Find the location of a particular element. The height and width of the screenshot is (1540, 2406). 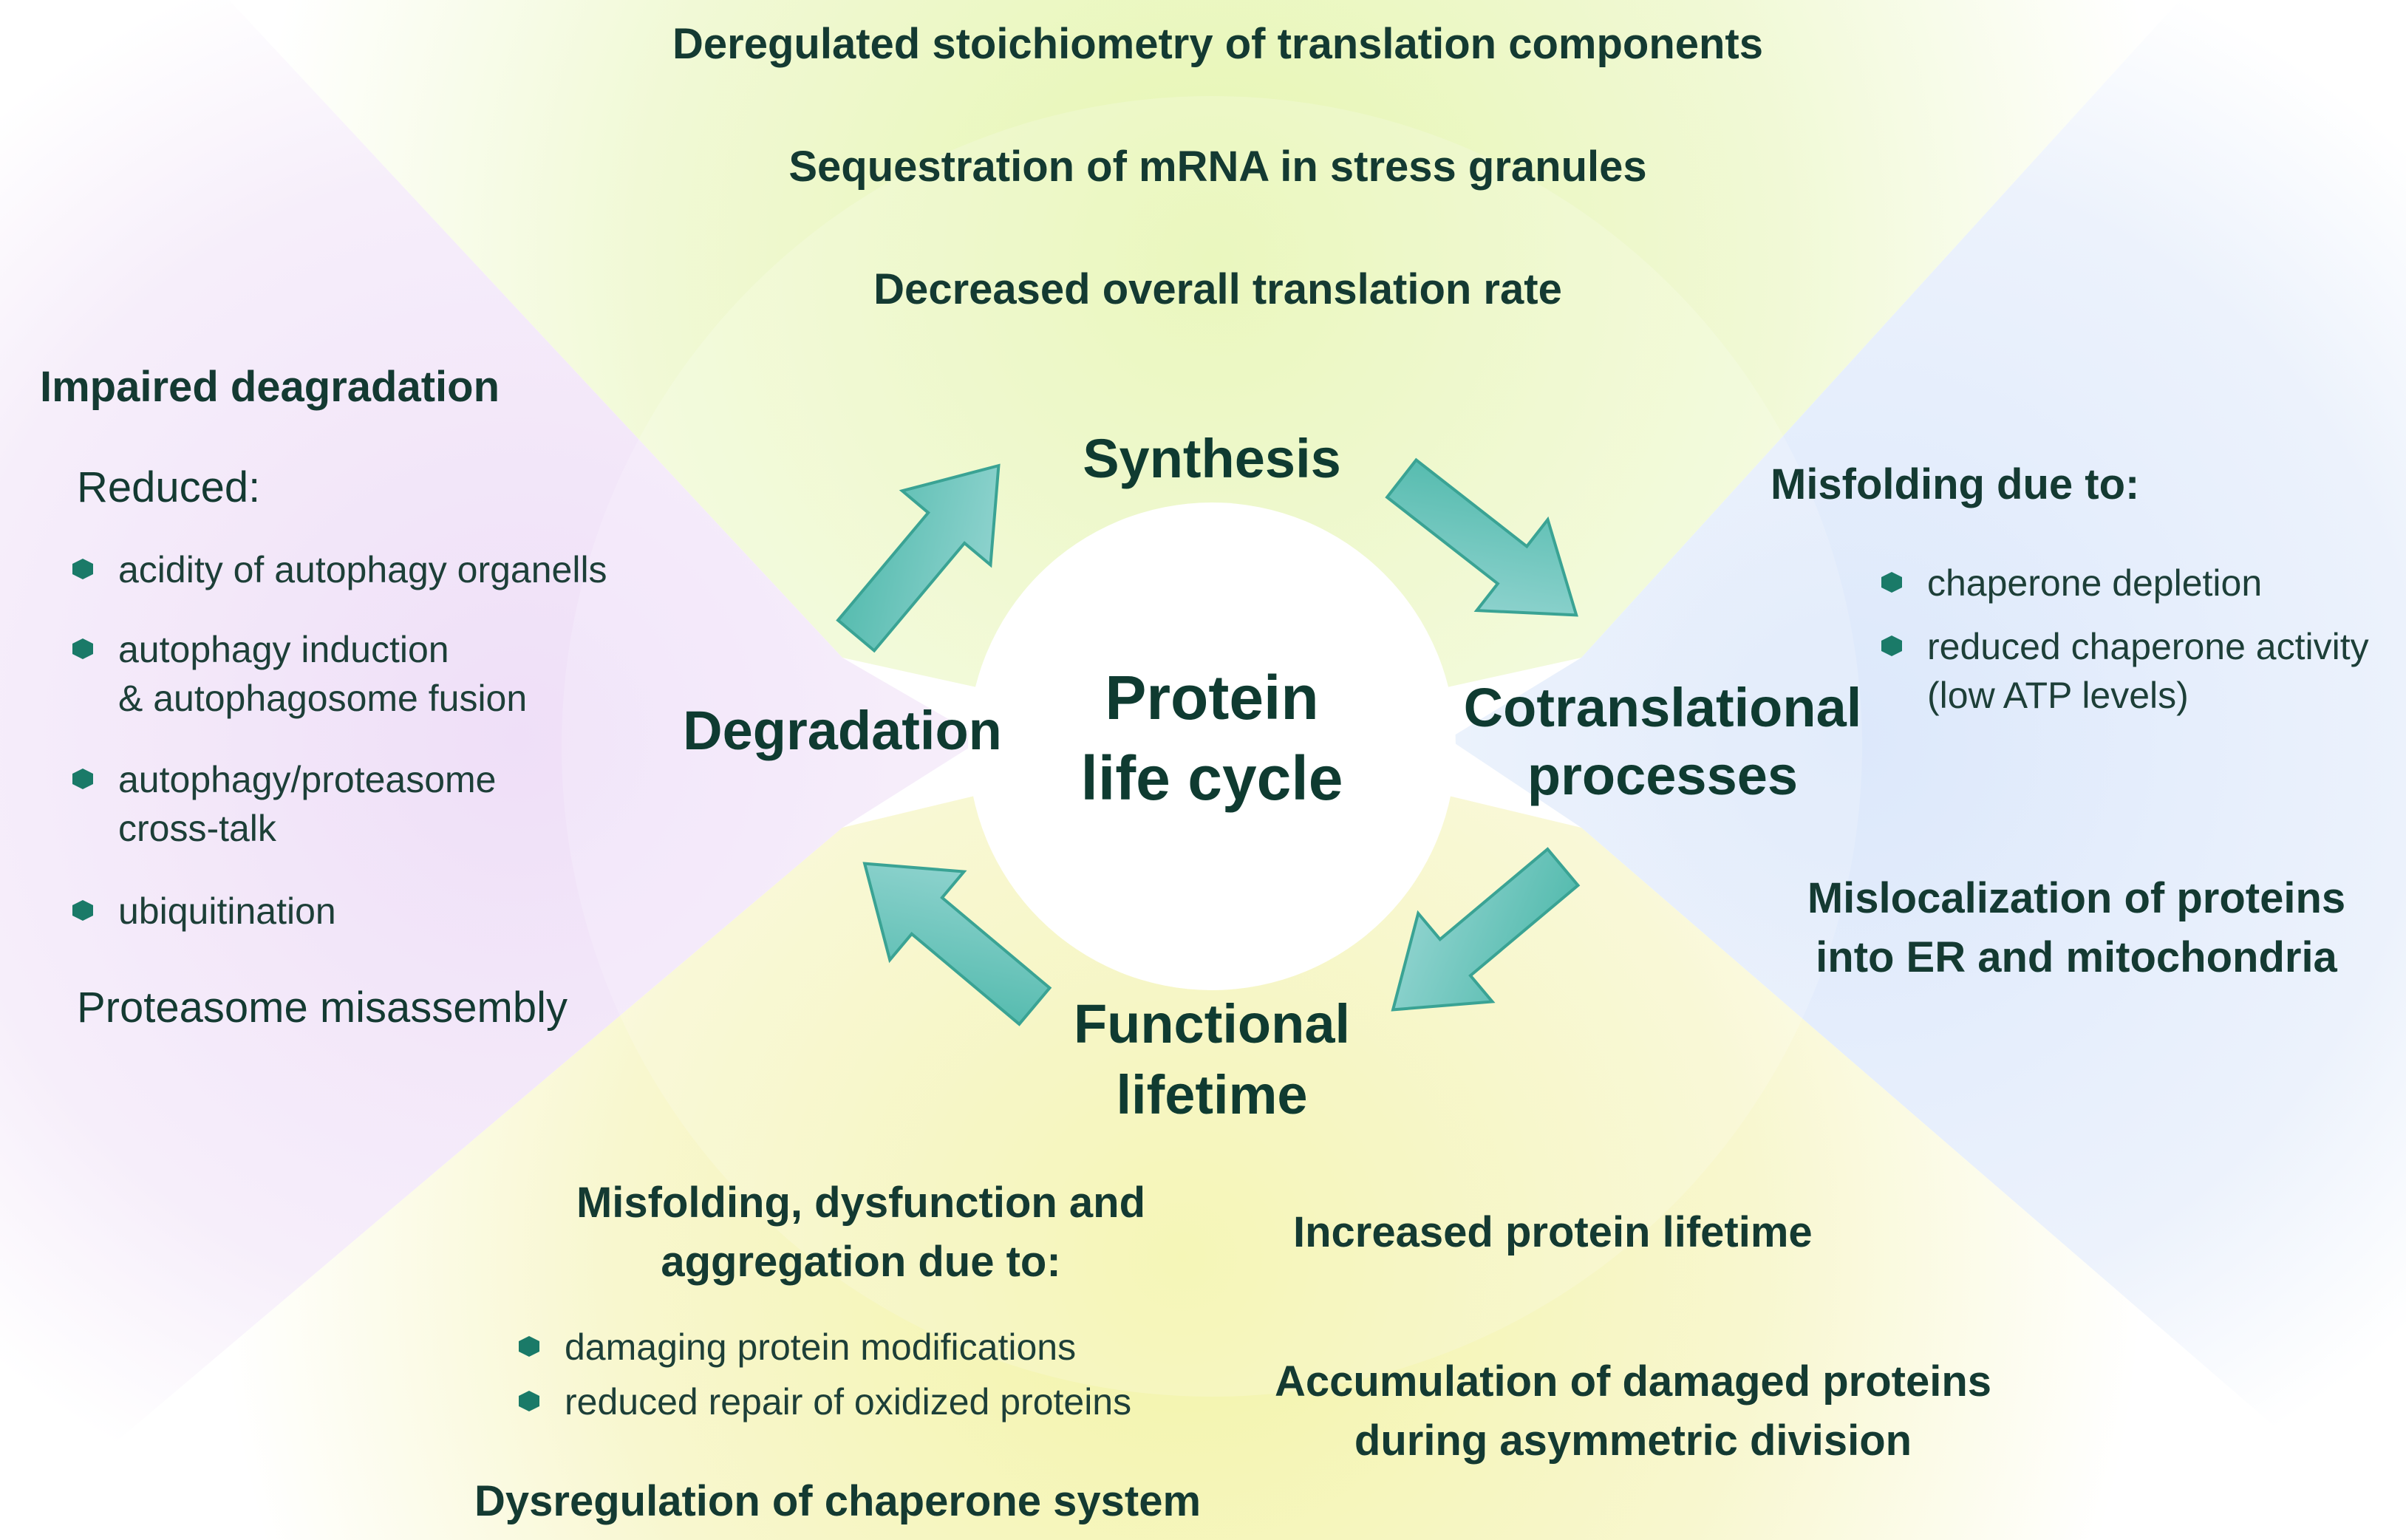

stage-functional-line2: lifetime is located at coordinates (1212, 1095).